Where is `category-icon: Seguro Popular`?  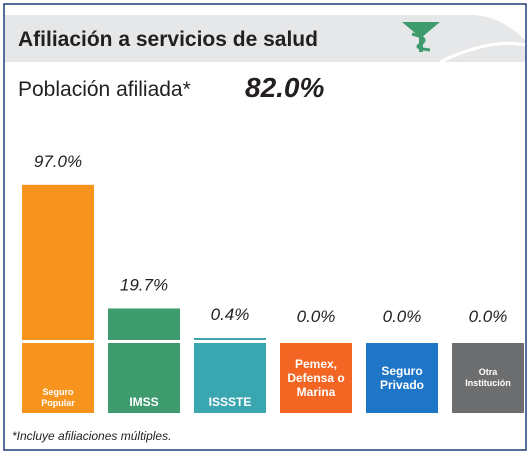
category-icon: Seguro Popular is located at coordinates (58, 378).